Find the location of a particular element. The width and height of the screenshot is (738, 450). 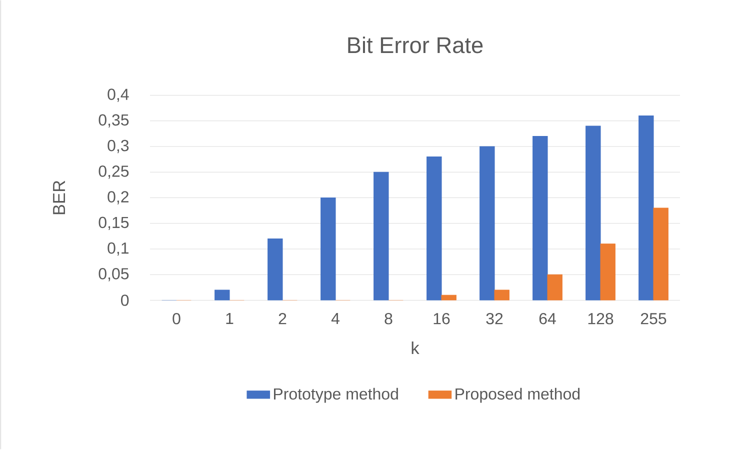

y-tick-label: 0 is located at coordinates (125, 300).